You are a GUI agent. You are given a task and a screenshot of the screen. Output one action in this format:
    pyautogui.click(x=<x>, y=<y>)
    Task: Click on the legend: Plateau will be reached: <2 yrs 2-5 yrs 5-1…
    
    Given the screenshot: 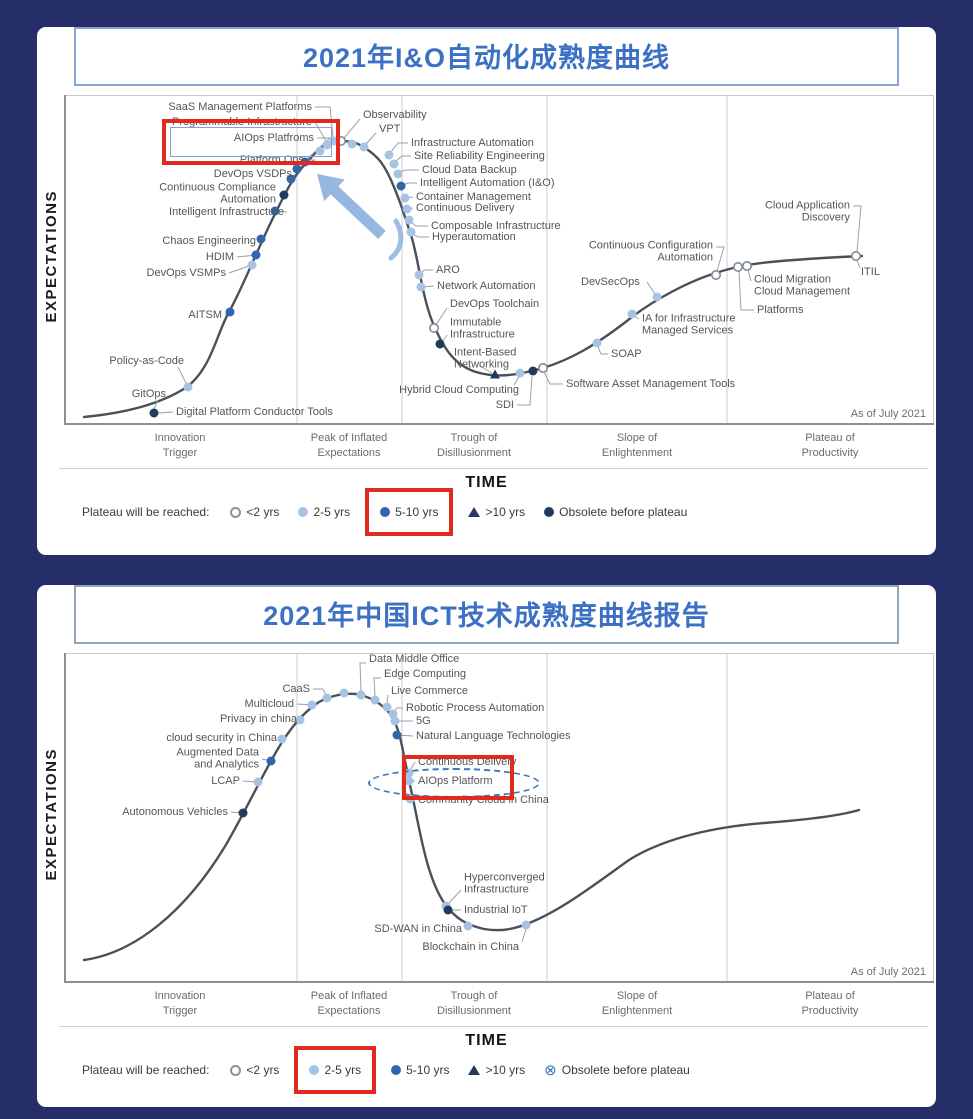 What is the action you would take?
    pyautogui.click(x=509, y=512)
    